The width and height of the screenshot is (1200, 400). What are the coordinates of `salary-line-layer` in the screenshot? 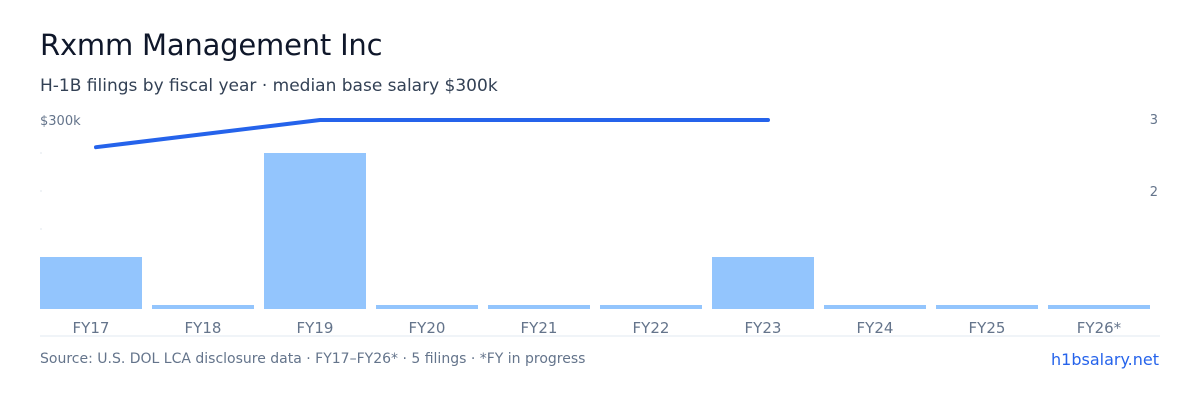 It's located at (432, 134).